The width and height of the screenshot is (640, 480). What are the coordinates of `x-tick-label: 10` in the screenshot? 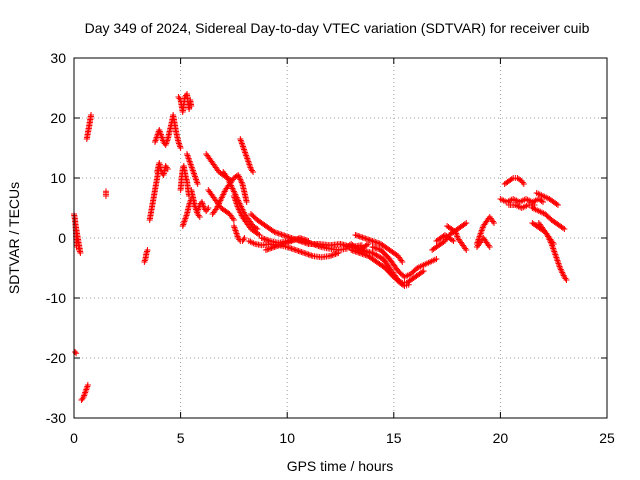 It's located at (287, 438).